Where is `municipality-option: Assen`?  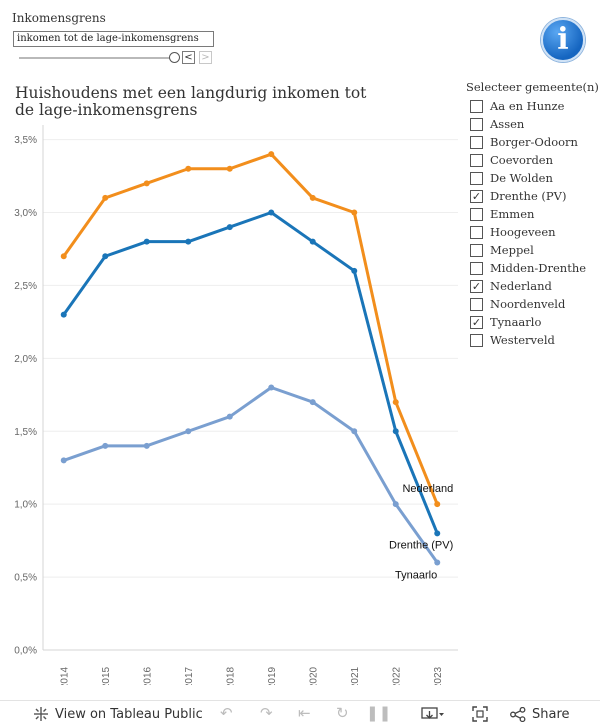
municipality-option: Assen is located at coordinates (528, 124).